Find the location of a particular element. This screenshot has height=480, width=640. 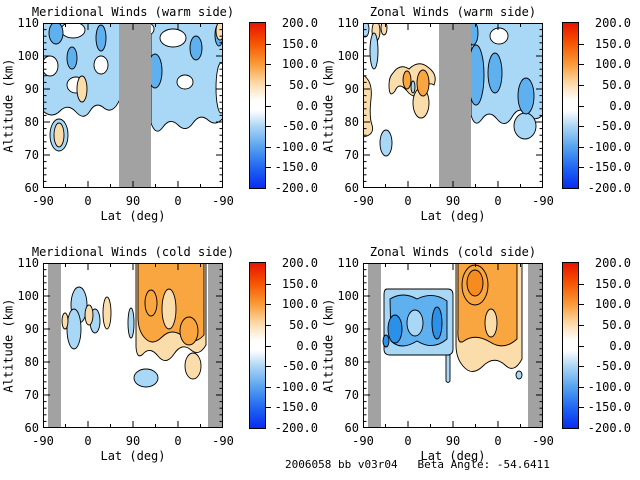

panel-title-meridional-warm: Meridional Winds (warm side) is located at coordinates (133, 12).